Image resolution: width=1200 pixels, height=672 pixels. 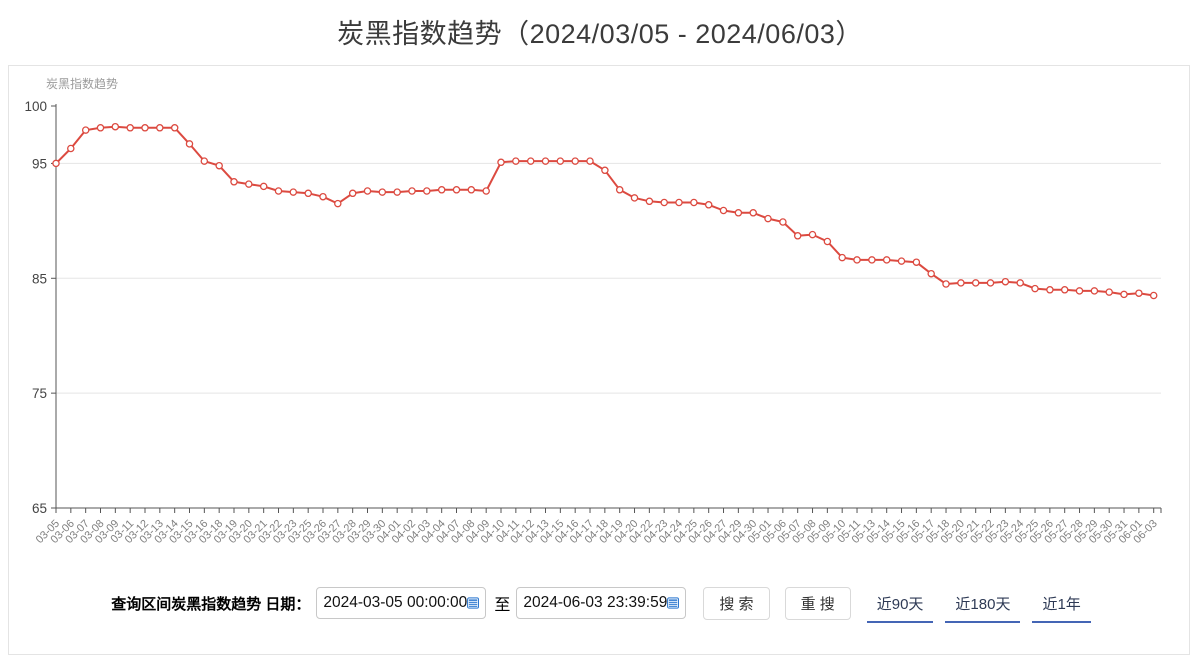 I want to click on query-label: 查询区间炭黑指数趋势 日期：, so click(x=211, y=604).